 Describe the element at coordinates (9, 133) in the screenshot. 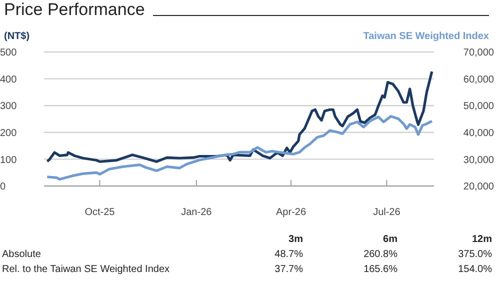

I see `y-tick-label: 200` at that location.